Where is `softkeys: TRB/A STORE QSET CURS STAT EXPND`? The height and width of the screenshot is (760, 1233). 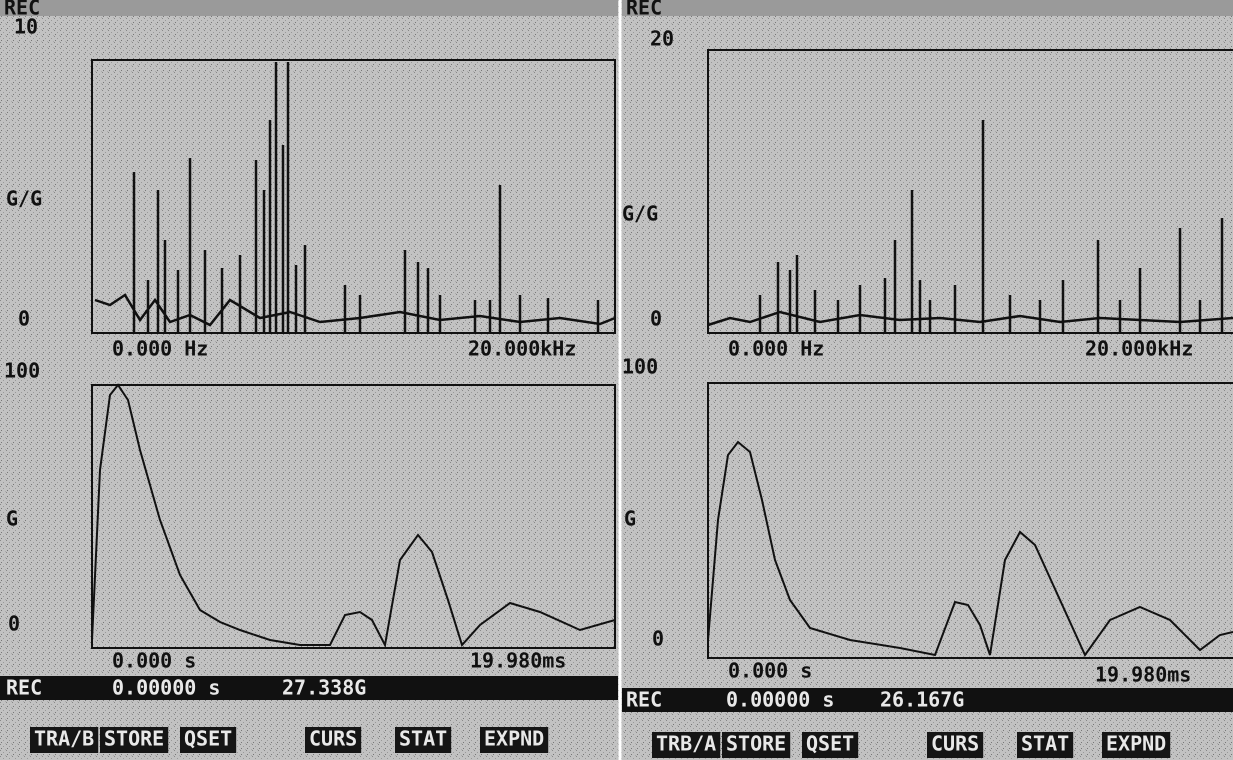 softkeys: TRB/A STORE QSET CURS STAT EXPND is located at coordinates (911, 745).